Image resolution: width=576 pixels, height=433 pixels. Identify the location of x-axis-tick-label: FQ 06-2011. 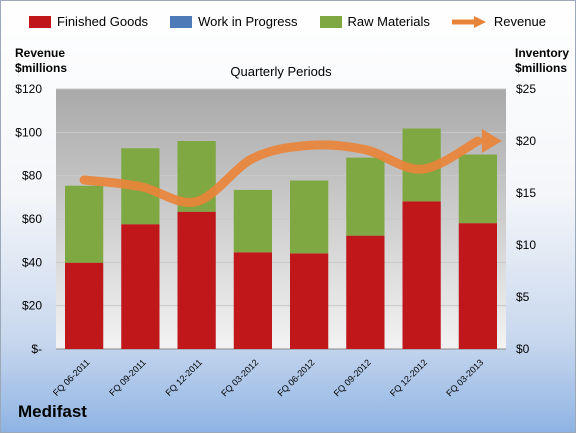
(71, 377).